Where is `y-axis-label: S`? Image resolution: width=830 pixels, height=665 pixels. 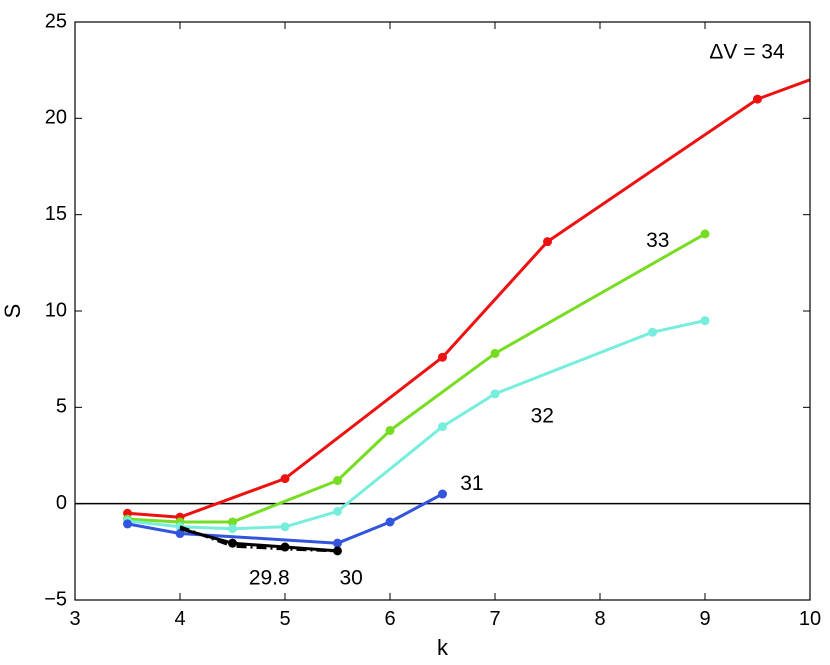
y-axis-label: S is located at coordinates (12, 311).